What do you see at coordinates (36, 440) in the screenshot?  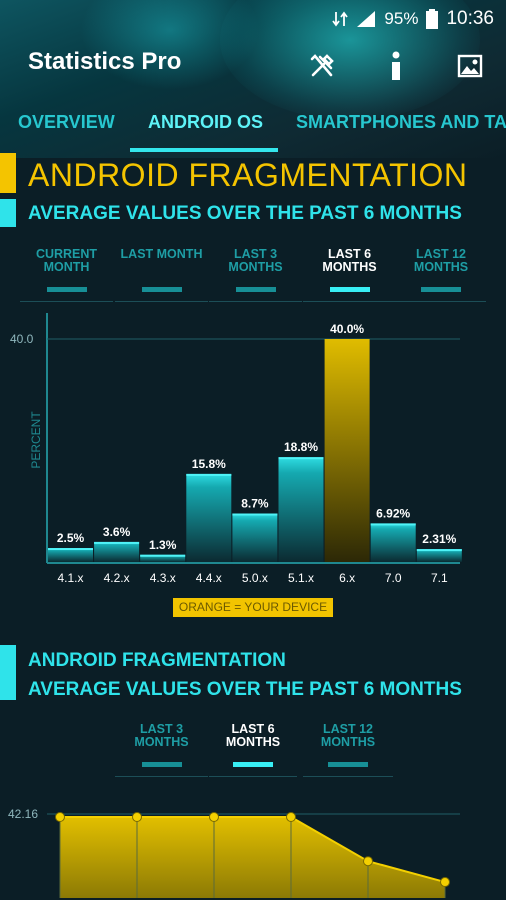 I see `y-axis-label: PERCENT` at bounding box center [36, 440].